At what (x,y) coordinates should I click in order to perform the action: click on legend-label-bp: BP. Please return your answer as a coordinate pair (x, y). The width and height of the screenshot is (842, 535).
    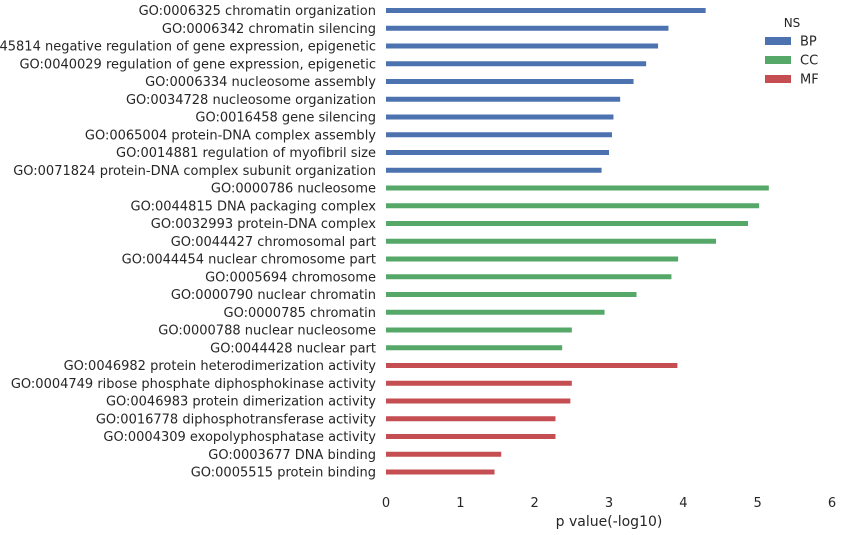
    Looking at the image, I should click on (808, 42).